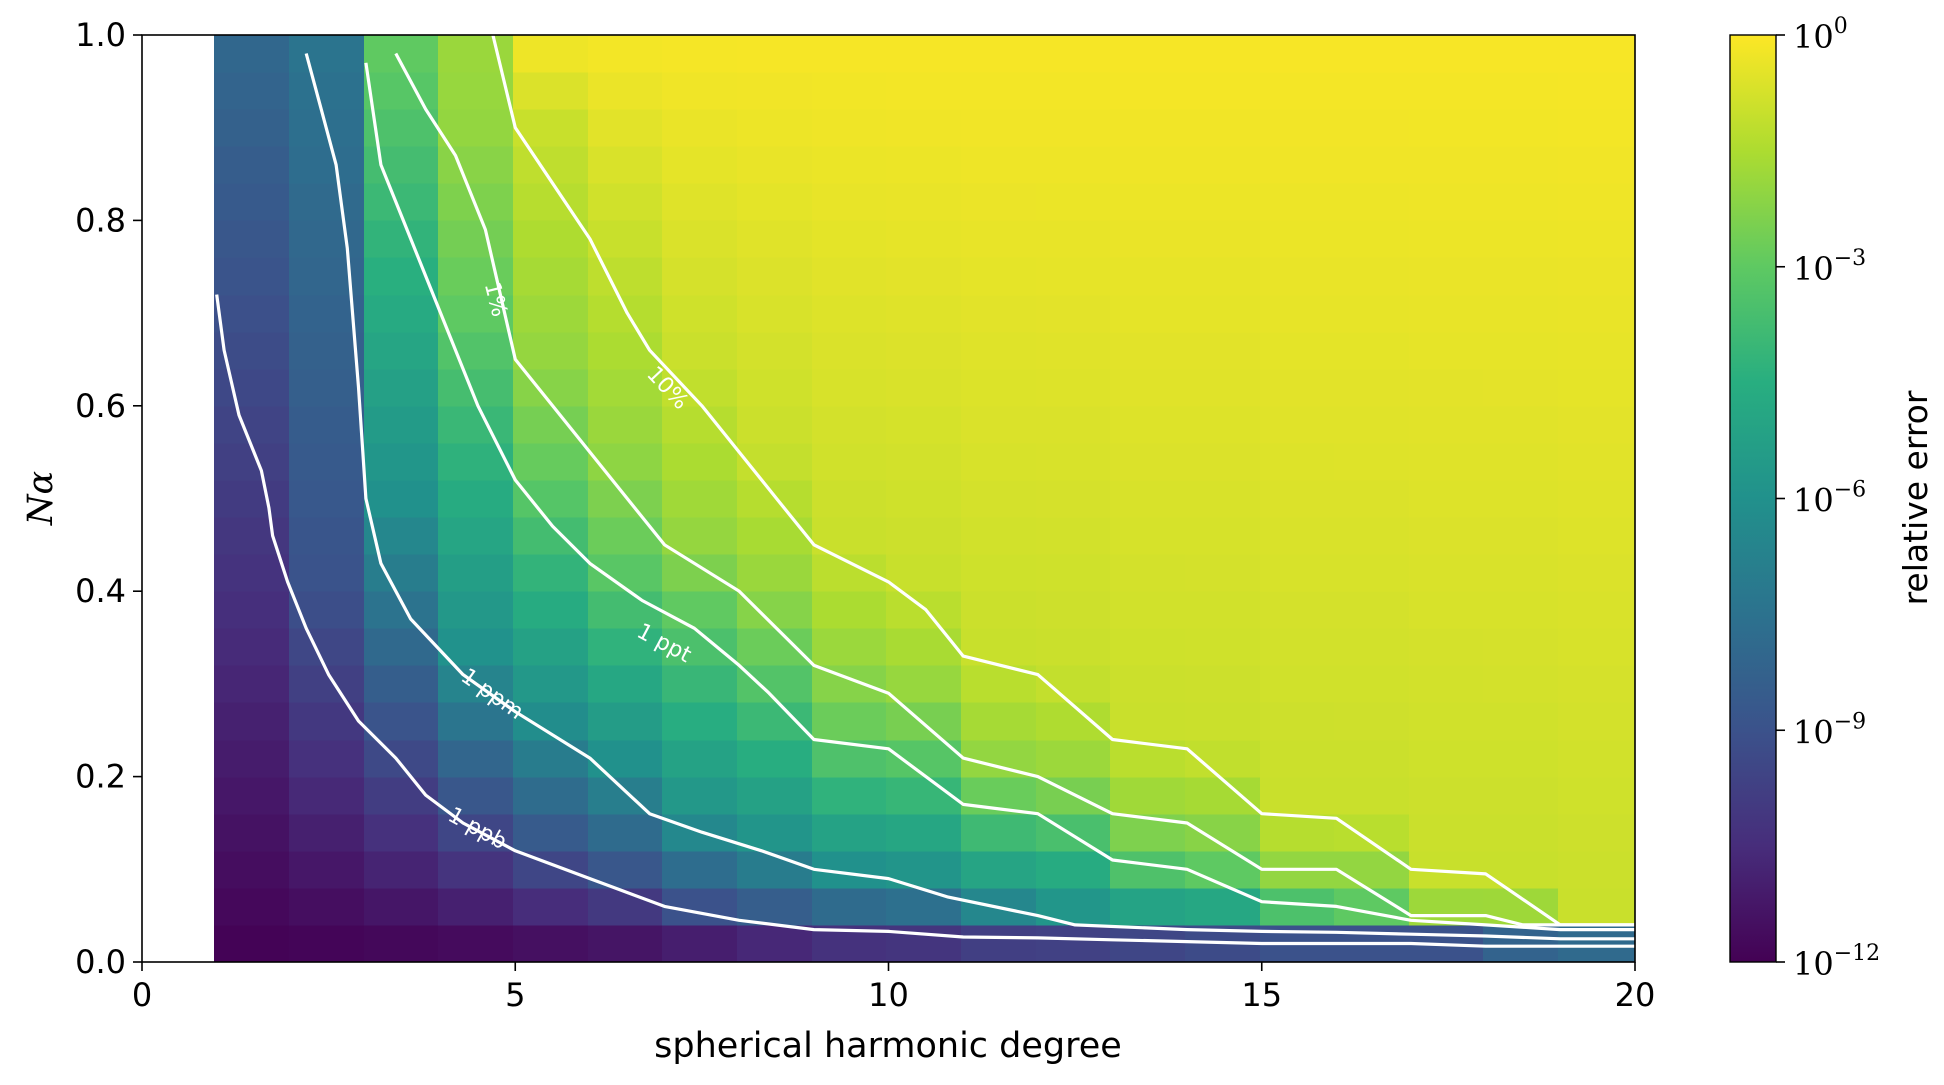 The image size is (1944, 1085). Describe the element at coordinates (100, 406) in the screenshot. I see `y-tick-label: 0.6` at that location.